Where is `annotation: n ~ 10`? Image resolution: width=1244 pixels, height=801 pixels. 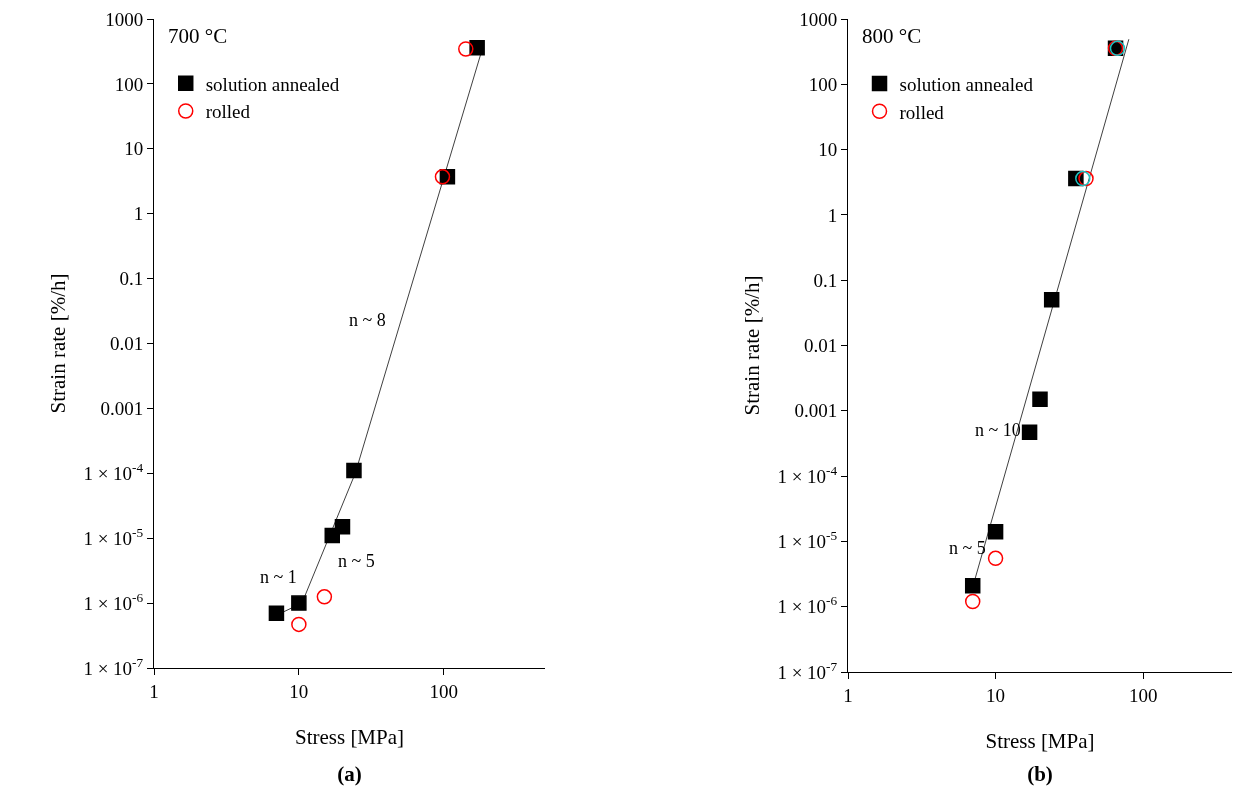
annotation: n ~ 10 is located at coordinates (998, 430).